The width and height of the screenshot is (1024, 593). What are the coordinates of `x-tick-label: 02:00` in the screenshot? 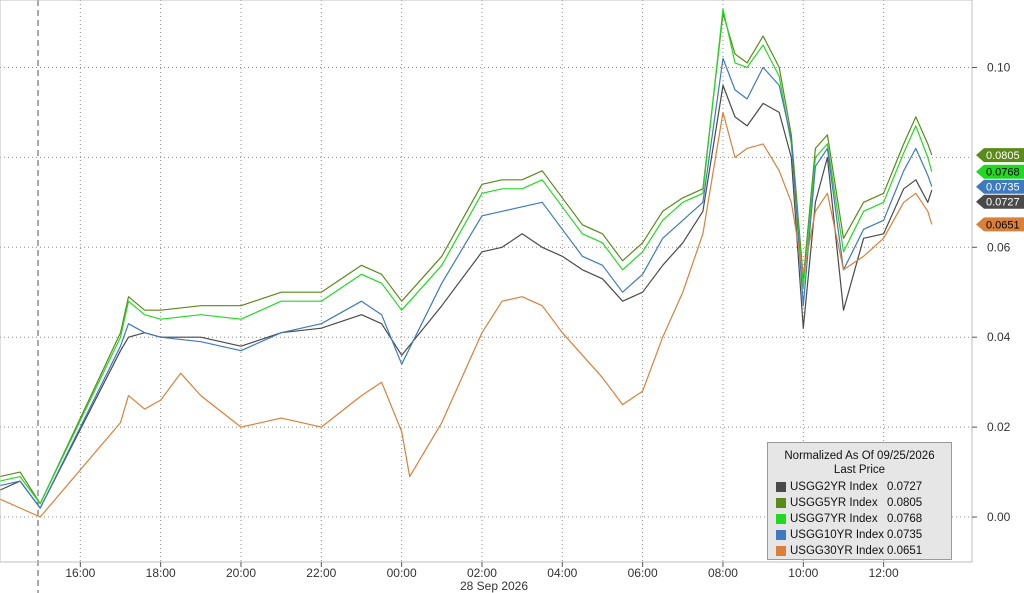 It's located at (482, 573).